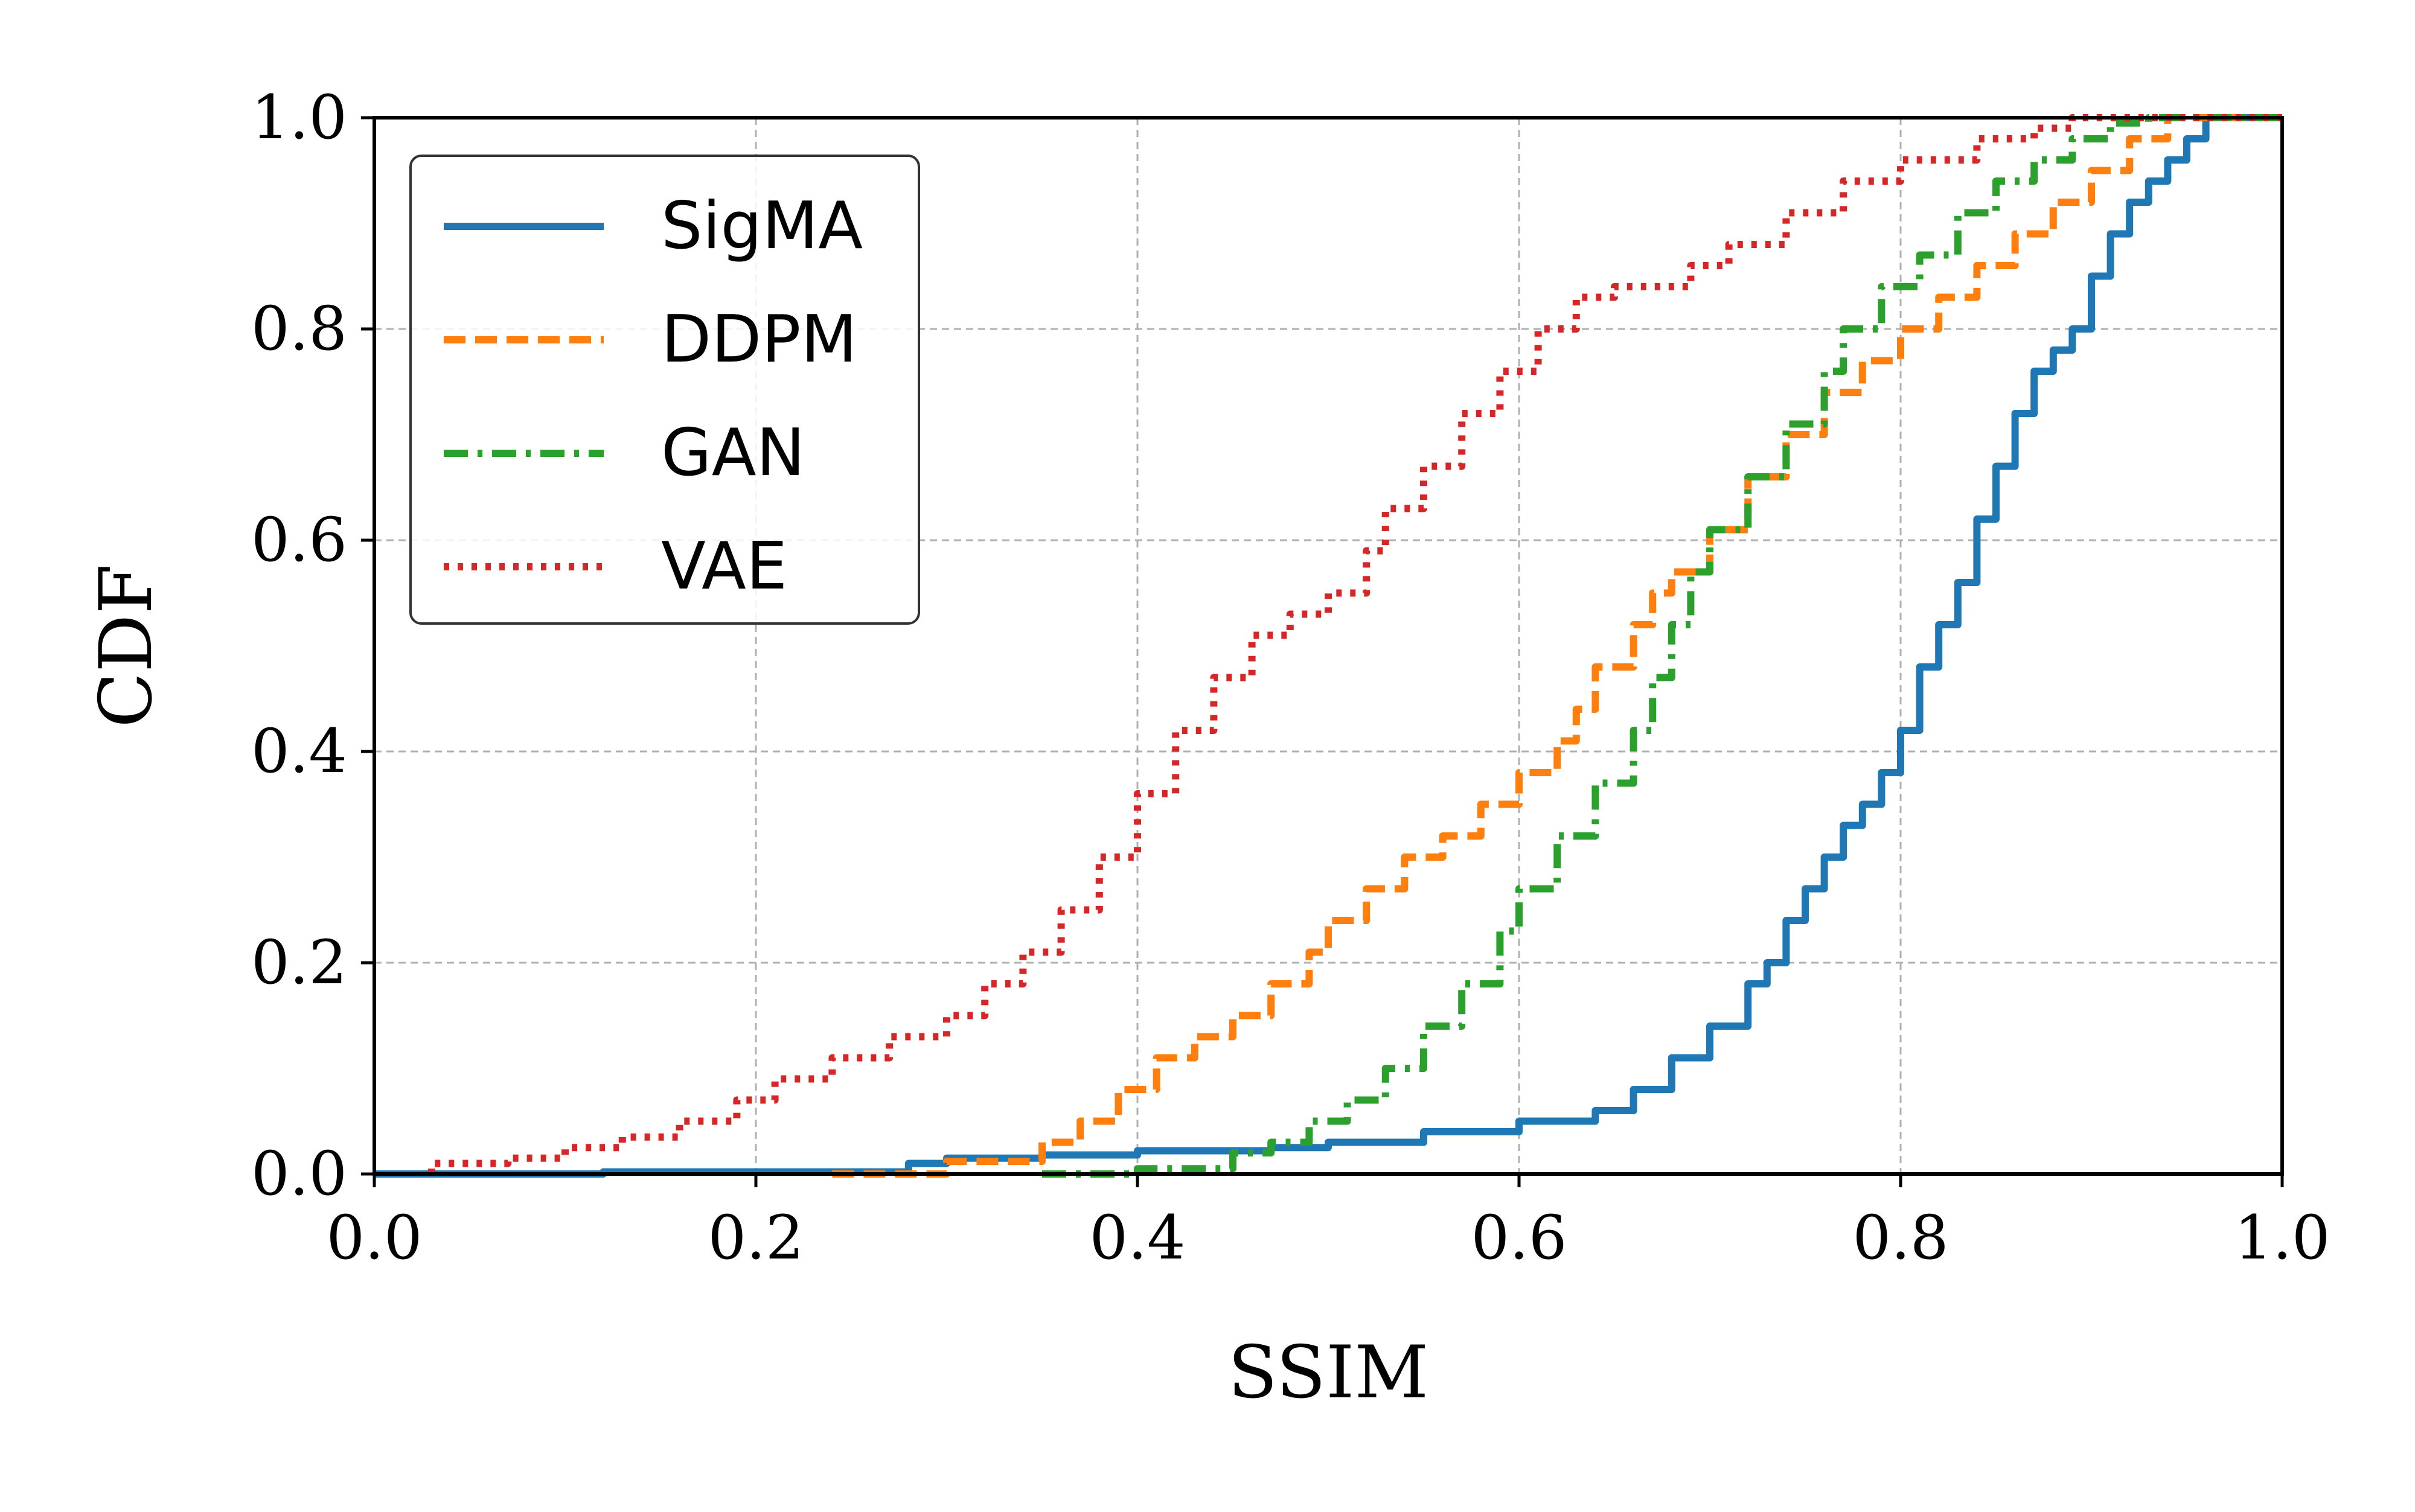 Image resolution: width=2415 pixels, height=1512 pixels. I want to click on legend-label-sigma: SigMA, so click(762, 226).